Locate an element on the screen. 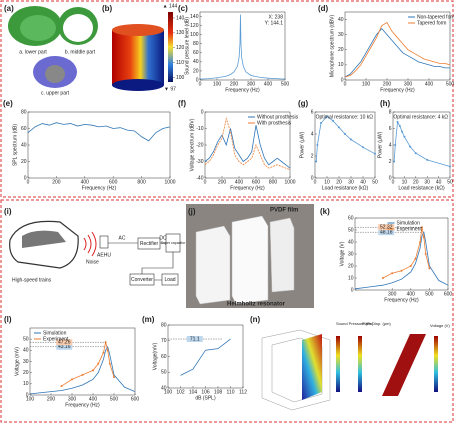  legend-label: Simulation is located at coordinates (409, 223).